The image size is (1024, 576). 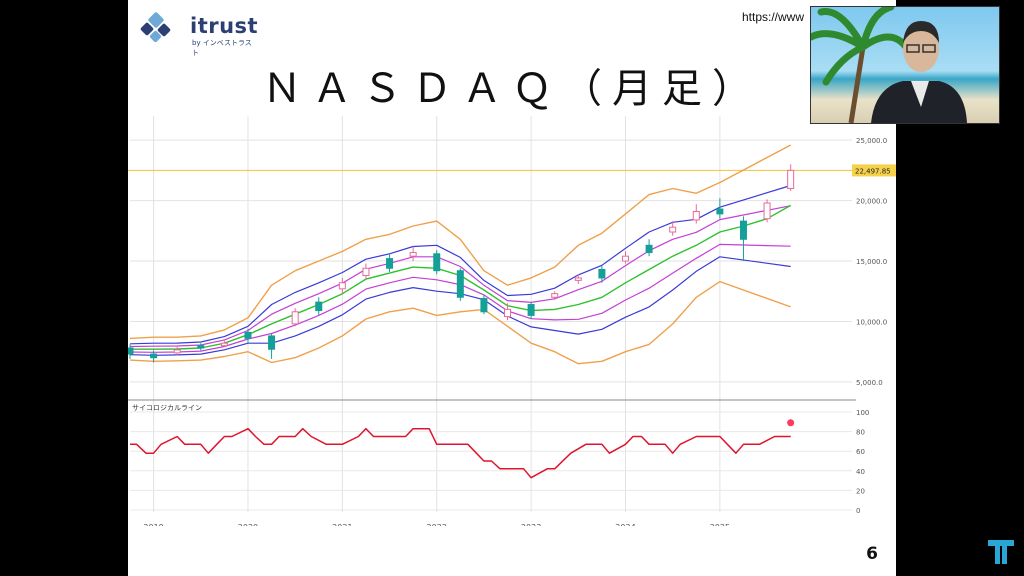 What do you see at coordinates (1001, 552) in the screenshot?
I see `channel-logo-icon` at bounding box center [1001, 552].